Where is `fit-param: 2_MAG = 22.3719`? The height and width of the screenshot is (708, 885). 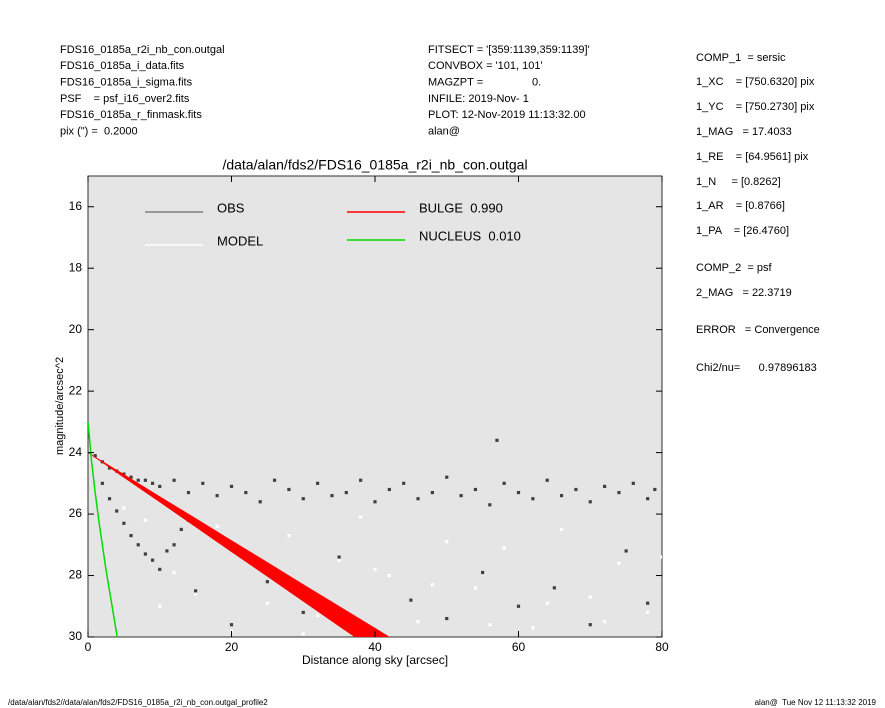
fit-param: 2_MAG = 22.3719 is located at coordinates (744, 293).